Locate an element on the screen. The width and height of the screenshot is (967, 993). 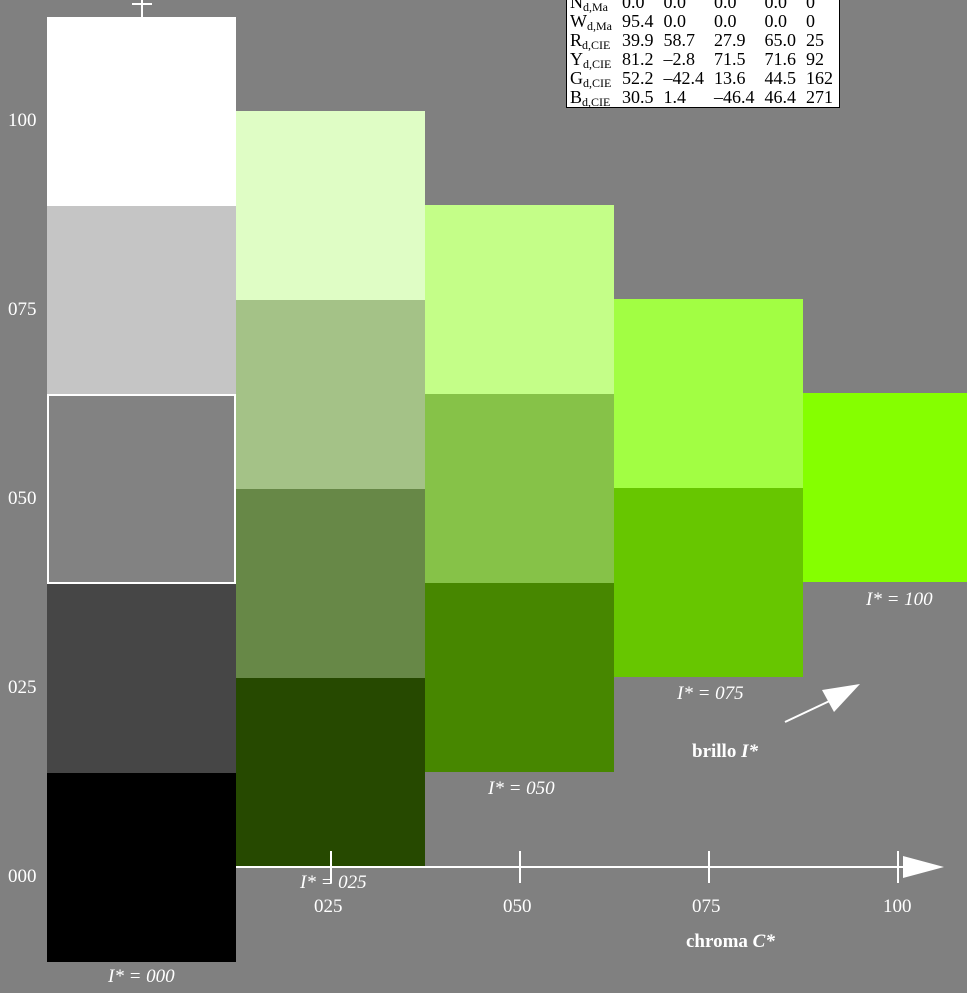
table-cell: 71.5 is located at coordinates (730, 59).